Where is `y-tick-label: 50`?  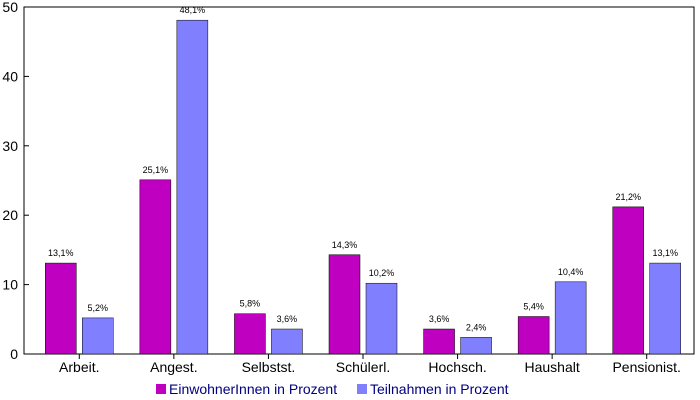
y-tick-label: 50 is located at coordinates (10, 7).